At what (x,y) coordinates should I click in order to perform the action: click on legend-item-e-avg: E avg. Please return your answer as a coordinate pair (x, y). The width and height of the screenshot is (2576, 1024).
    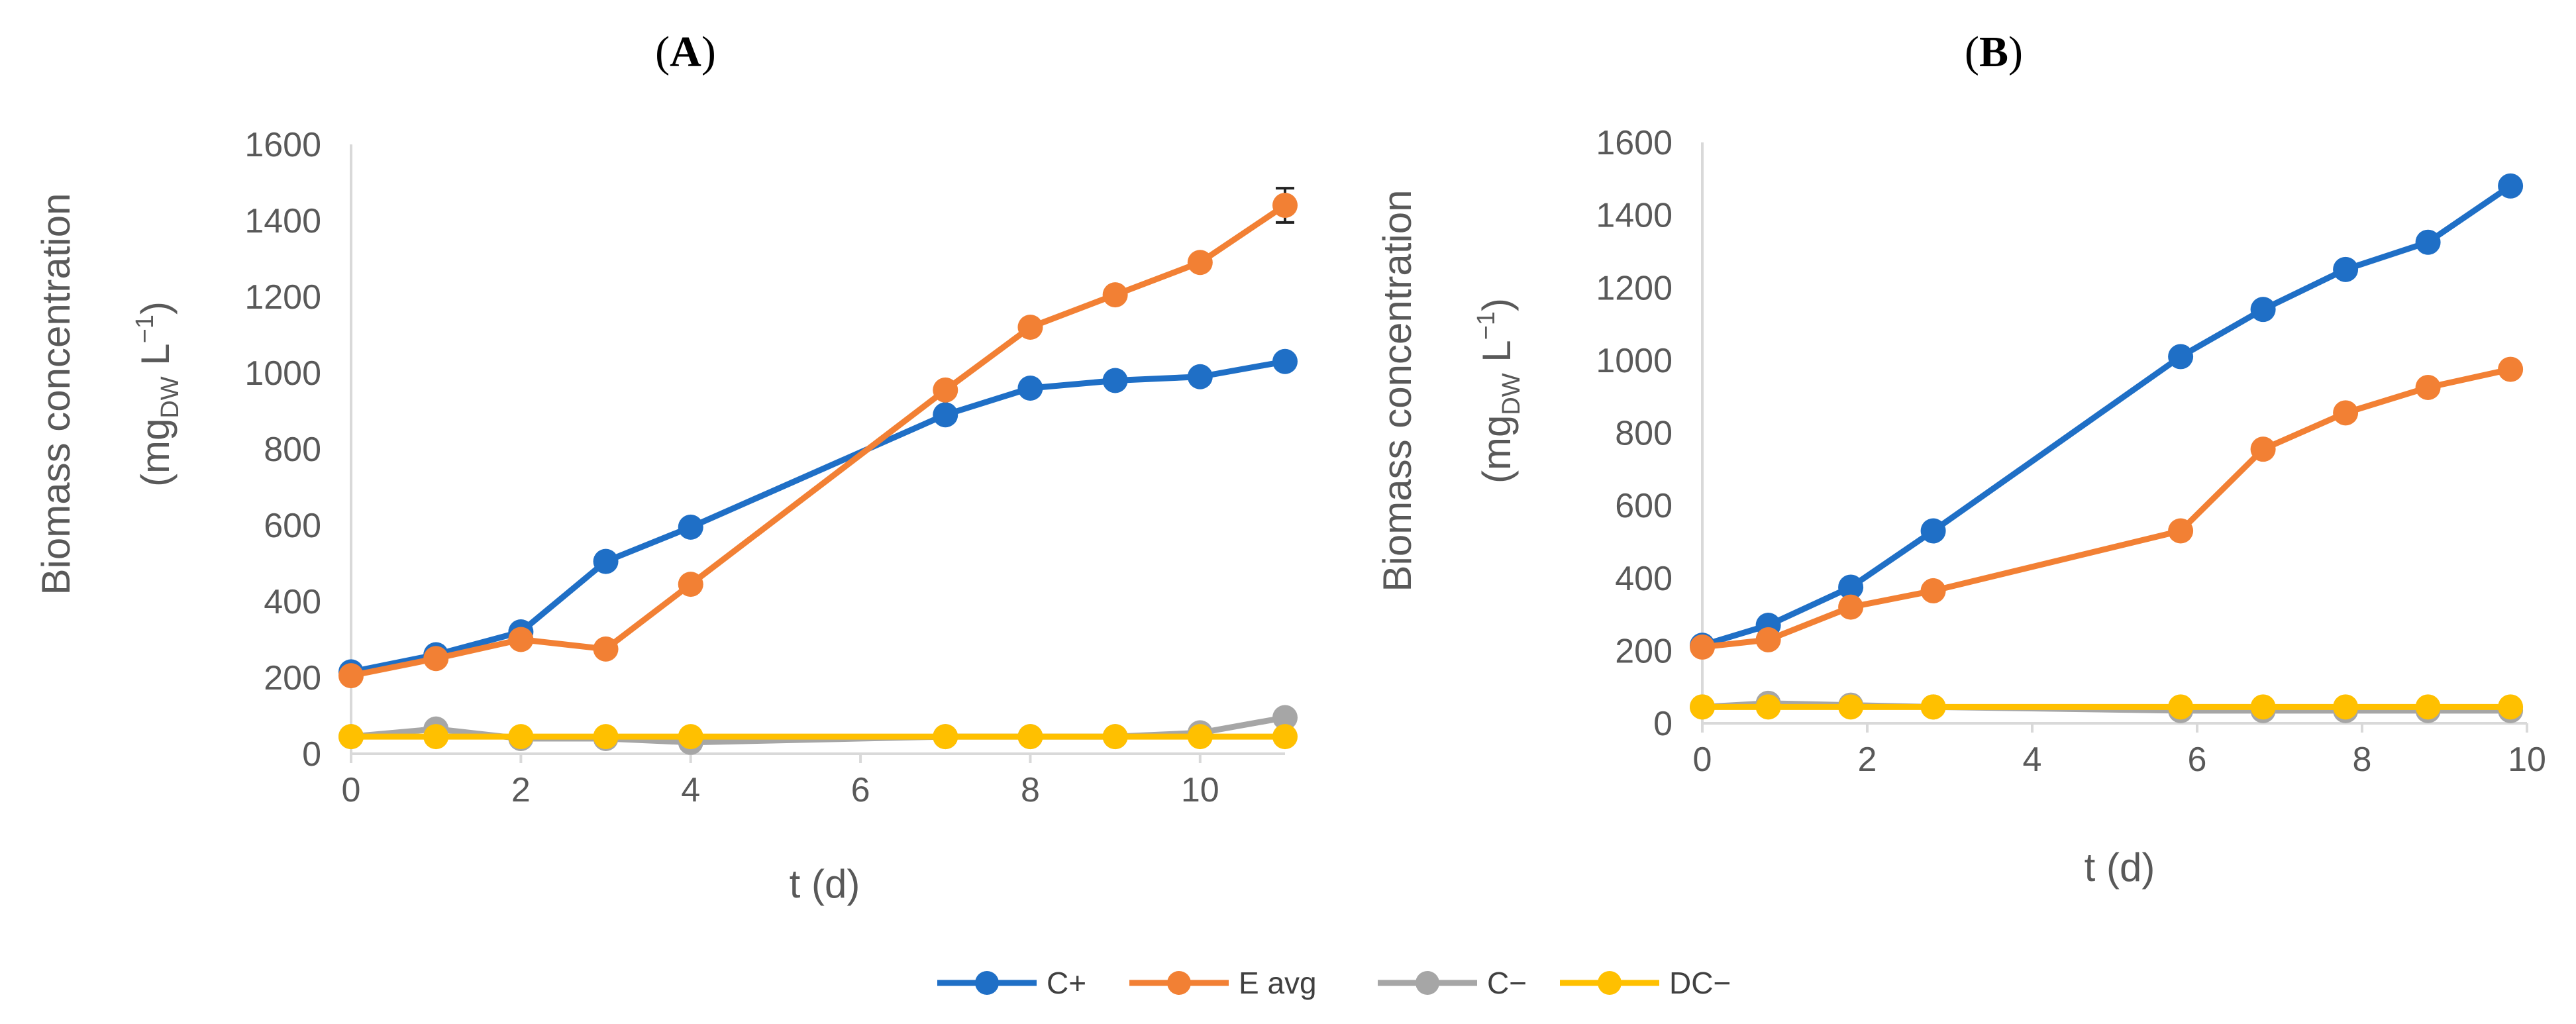
    Looking at the image, I should click on (1223, 983).